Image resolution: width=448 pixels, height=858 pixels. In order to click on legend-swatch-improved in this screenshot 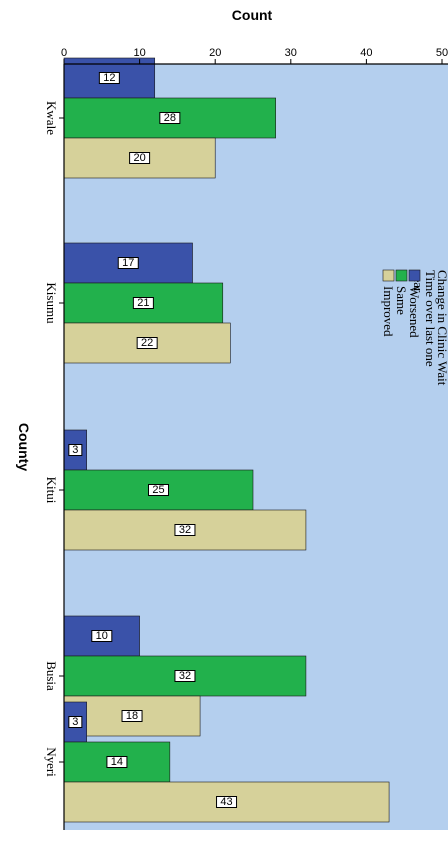, I will do `click(388, 275)`.